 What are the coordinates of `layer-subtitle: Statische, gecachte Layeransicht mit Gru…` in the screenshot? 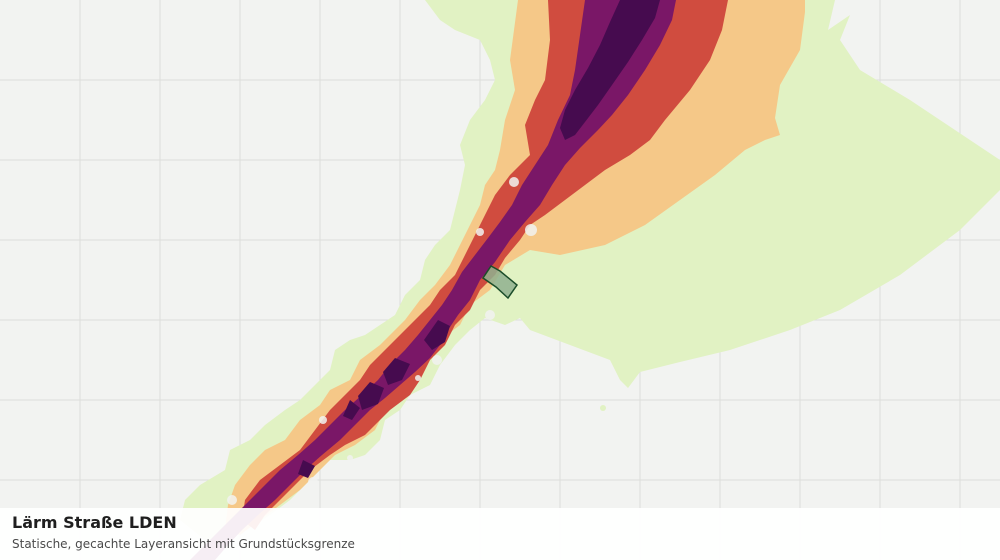 It's located at (183, 544).